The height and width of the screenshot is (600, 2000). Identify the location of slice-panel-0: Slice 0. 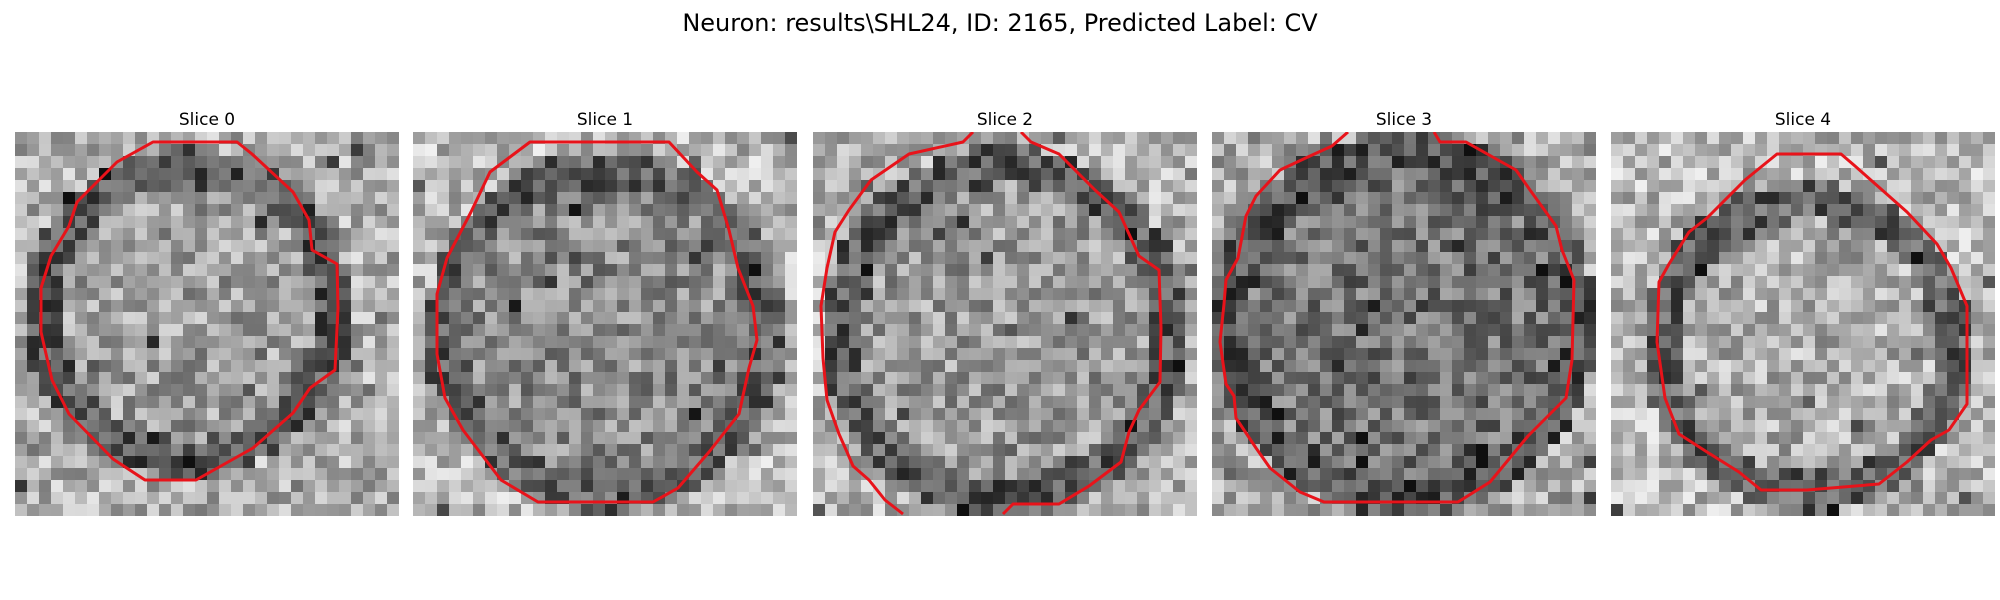
(207, 313).